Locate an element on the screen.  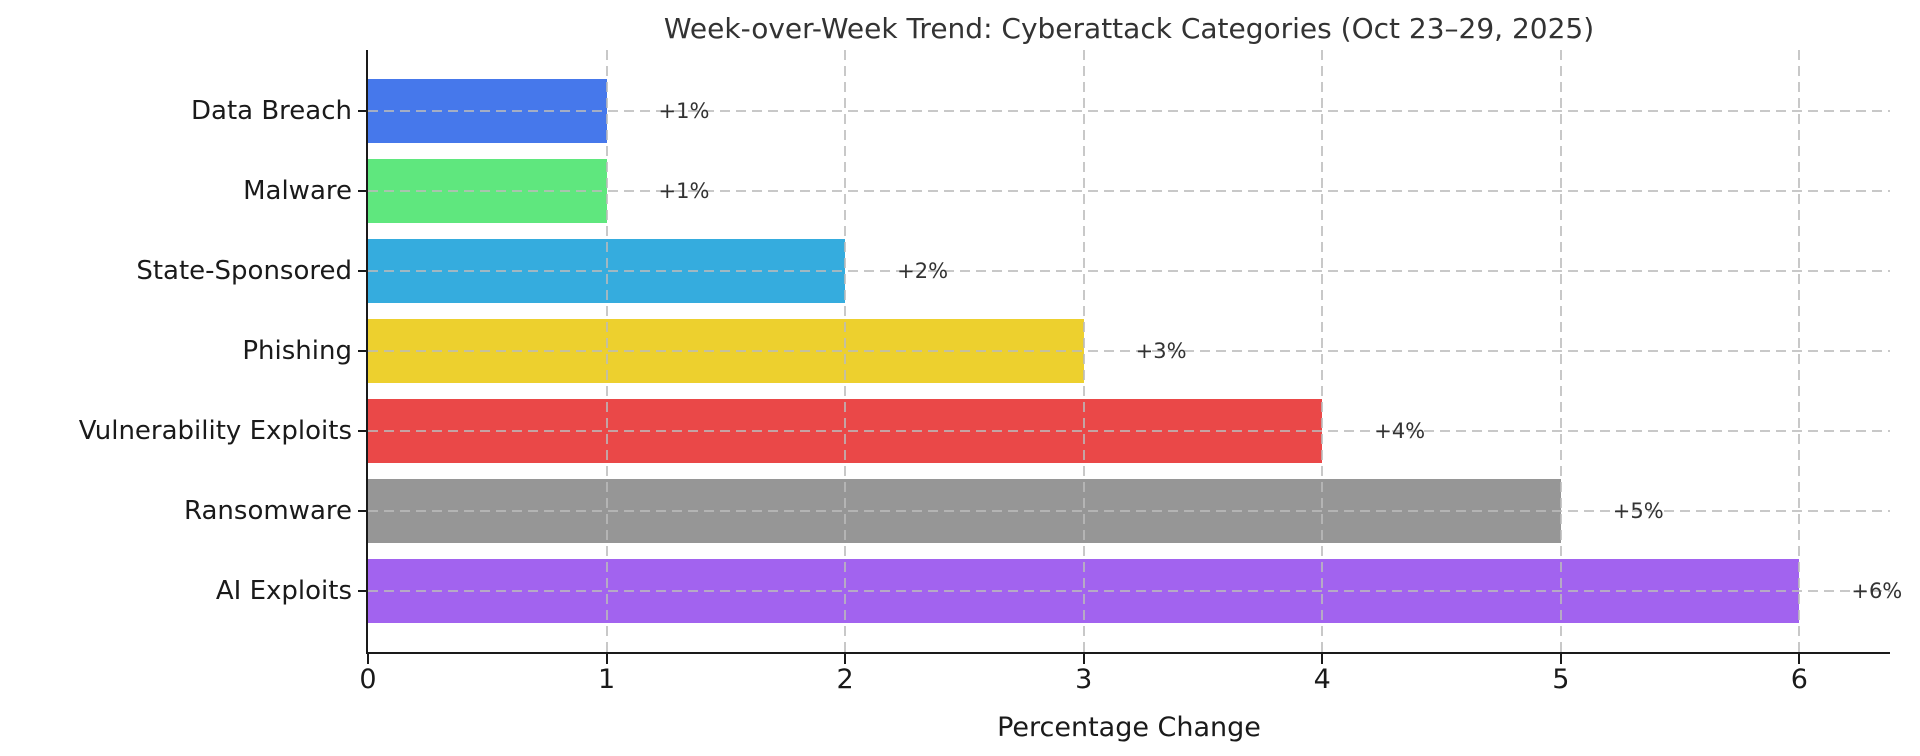
x-tick-label: 6 is located at coordinates (1799, 679).